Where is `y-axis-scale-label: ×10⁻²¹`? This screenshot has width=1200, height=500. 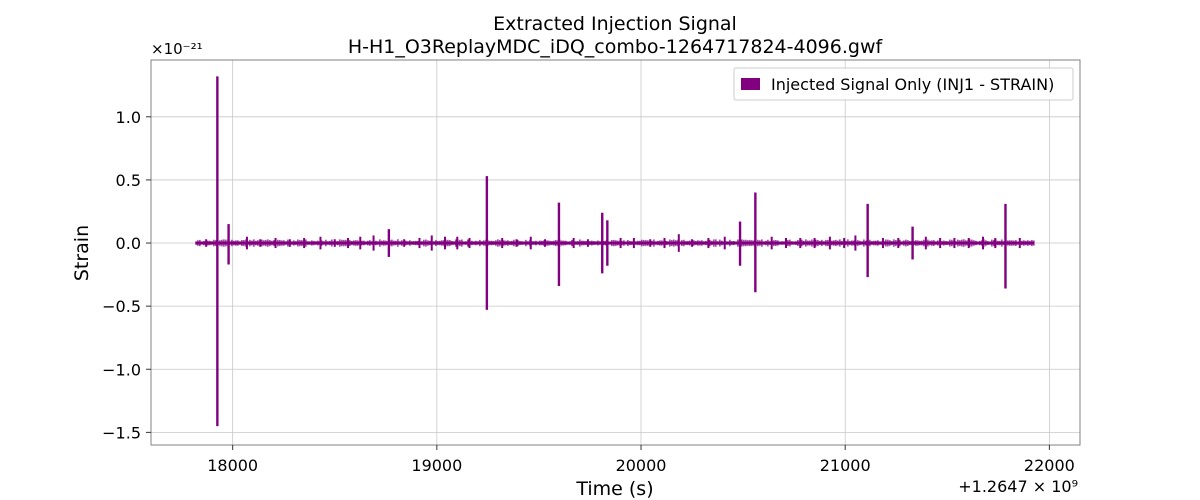
y-axis-scale-label: ×10⁻²¹ is located at coordinates (177, 49).